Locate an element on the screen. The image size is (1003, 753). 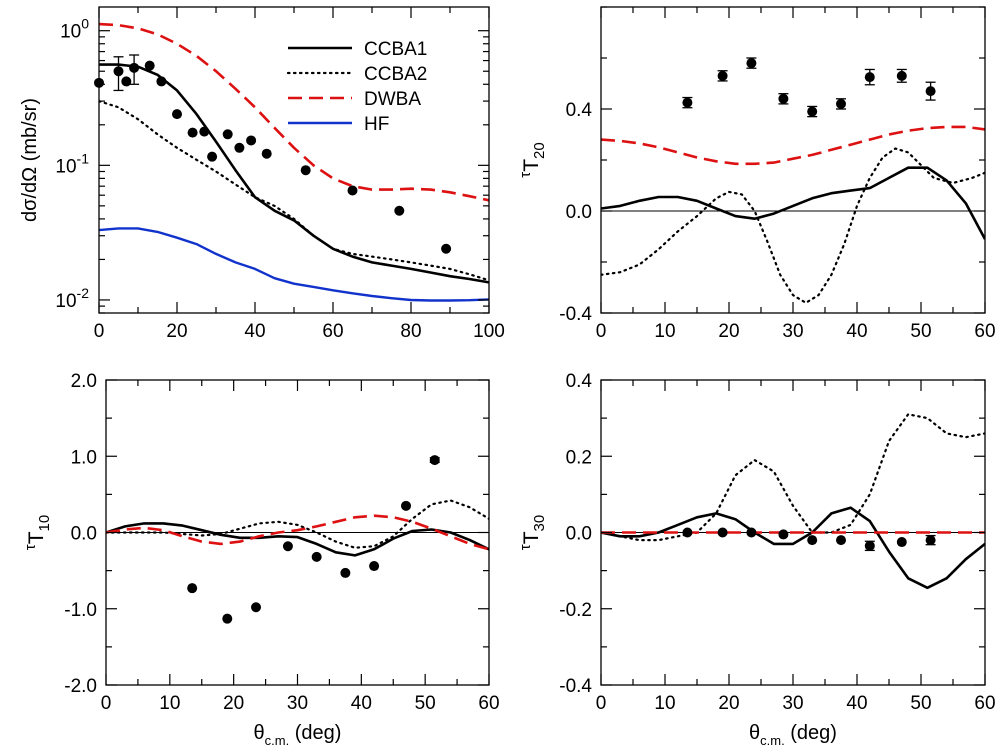
y-tick-label: -0.2 is located at coordinates (575, 610).